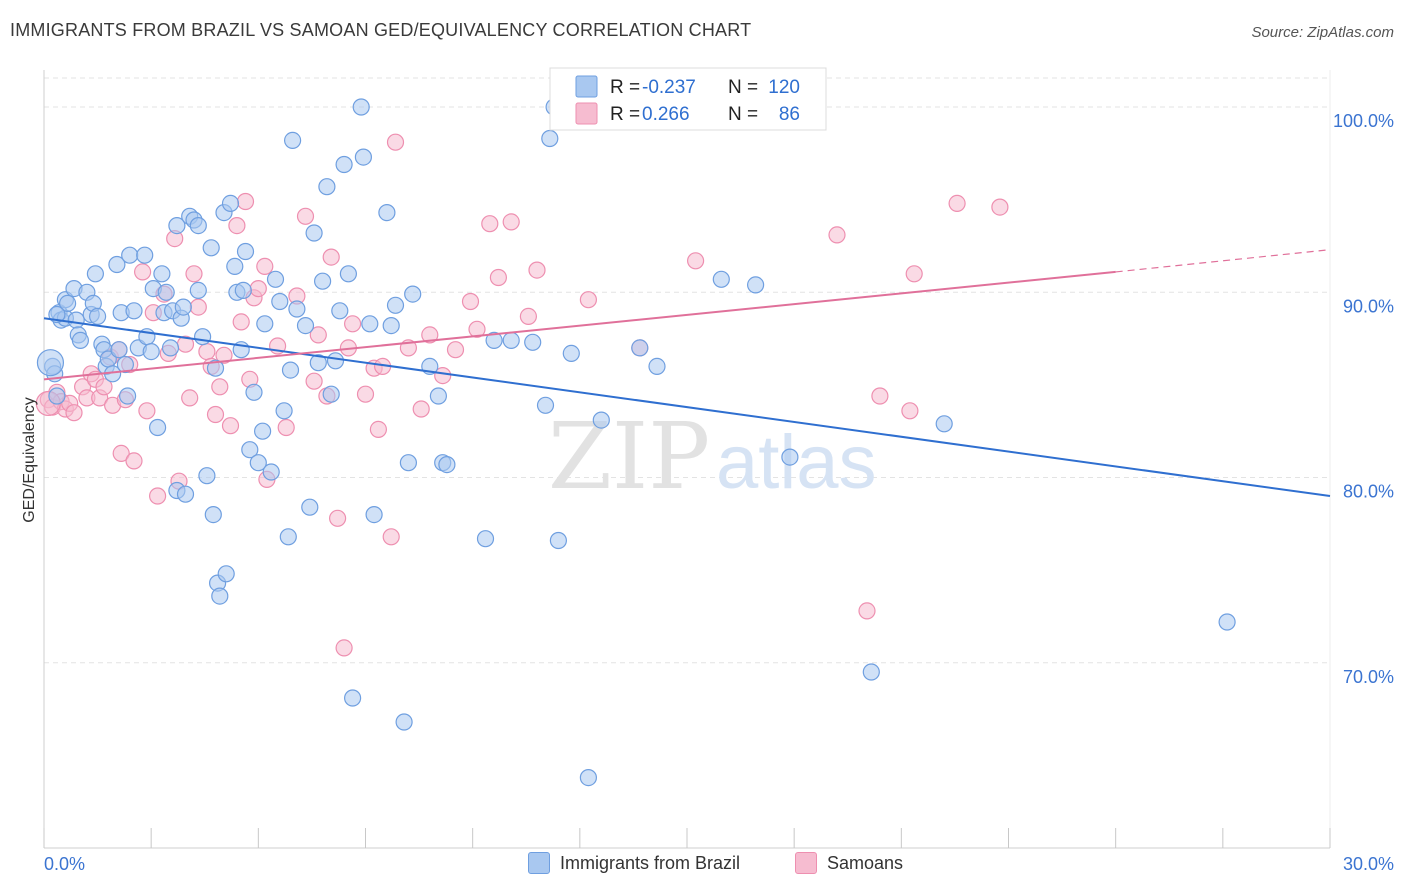 The height and width of the screenshot is (892, 1406). What do you see at coordinates (579, 325) in the screenshot?
I see `trend-line-samoans` at bounding box center [579, 325].